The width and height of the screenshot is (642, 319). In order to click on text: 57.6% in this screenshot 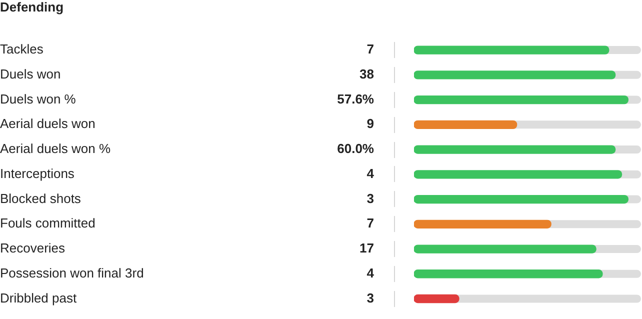, I will do `click(355, 98)`.